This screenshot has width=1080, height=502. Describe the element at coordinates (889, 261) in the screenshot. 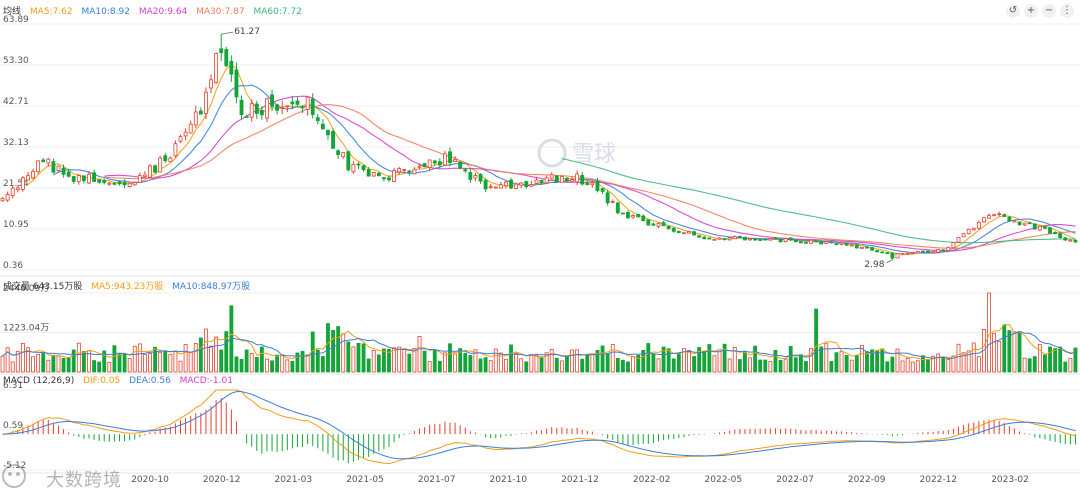

I see `min-annotation-line` at that location.